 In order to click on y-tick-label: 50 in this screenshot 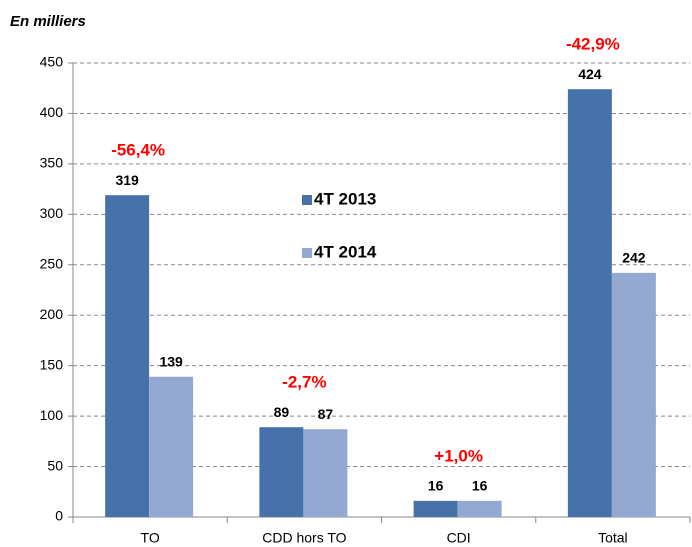, I will do `click(55, 465)`.